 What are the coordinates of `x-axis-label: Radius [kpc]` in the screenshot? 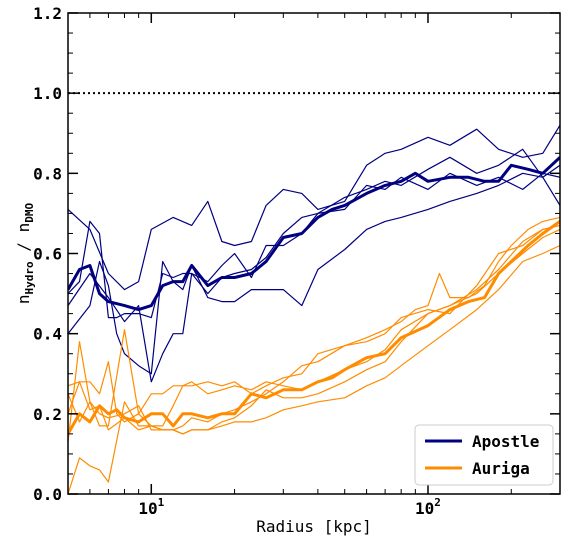 It's located at (314, 526).